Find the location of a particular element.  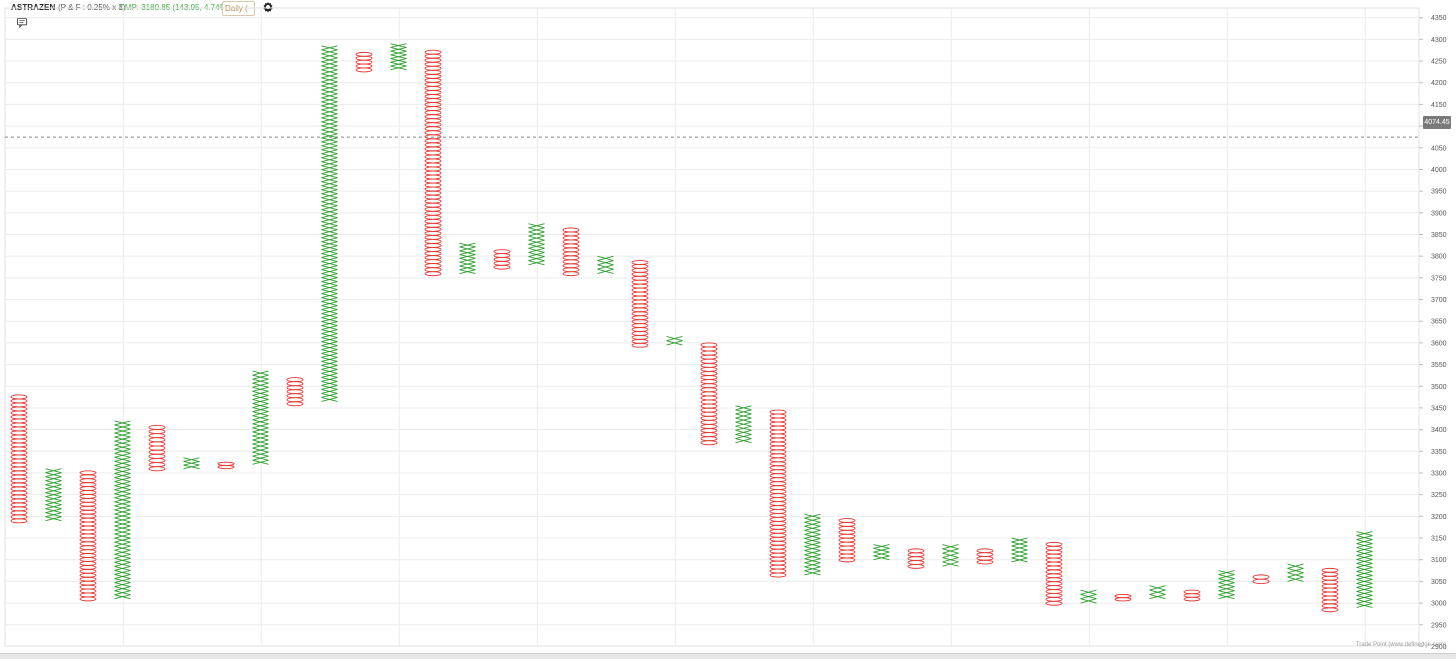

y-tick-label: 3900 is located at coordinates (1439, 213).